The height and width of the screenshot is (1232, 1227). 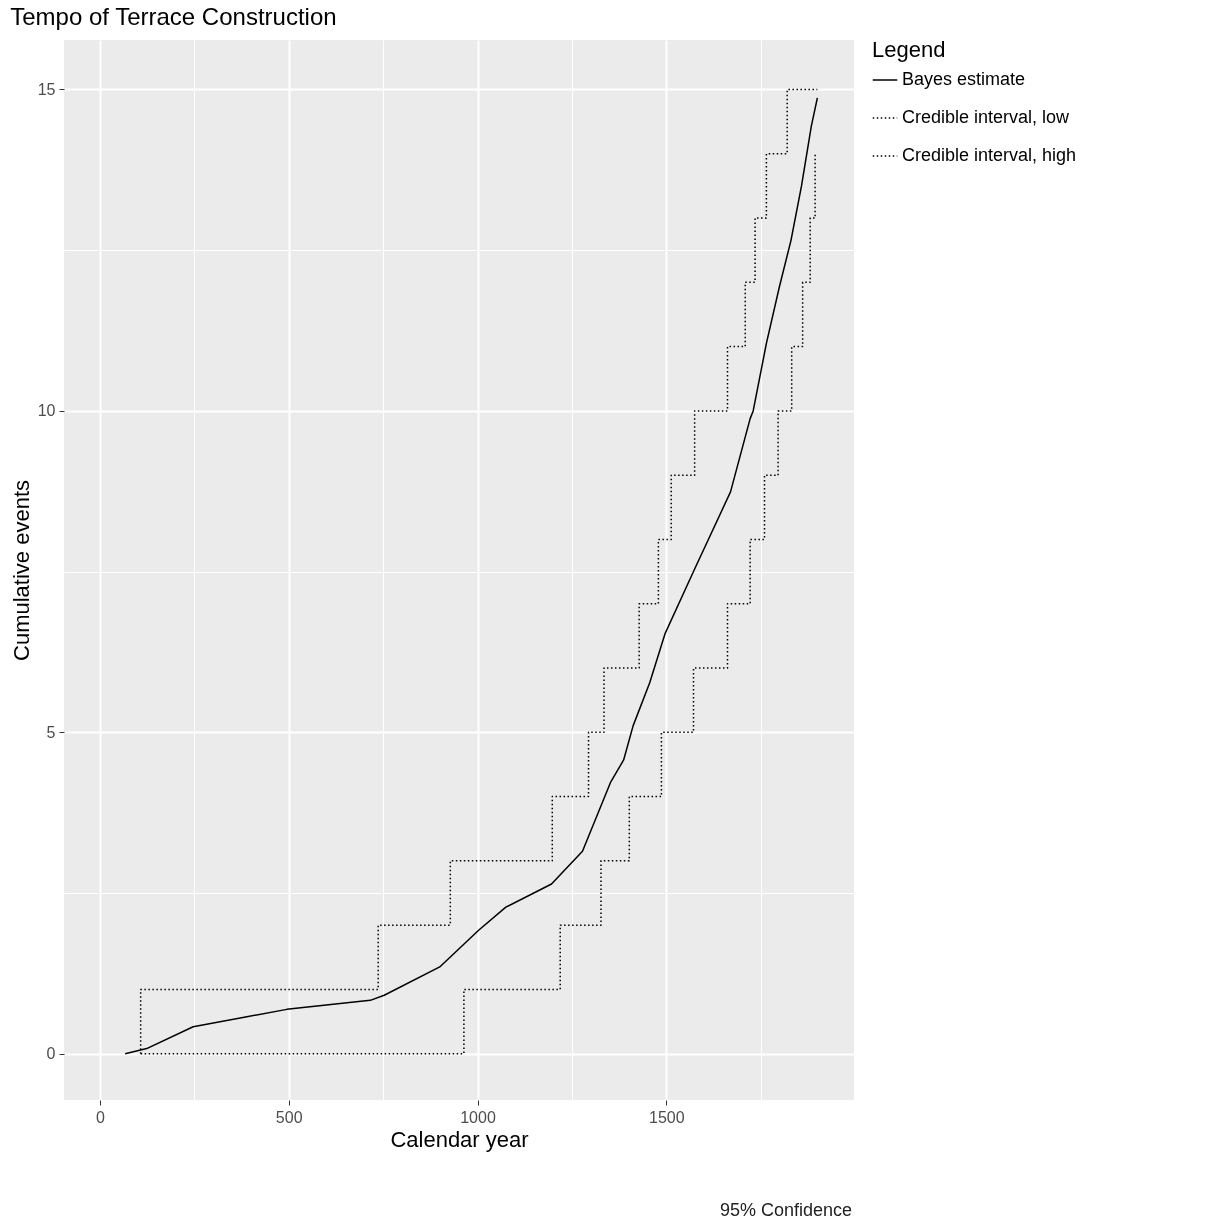 What do you see at coordinates (21, 570) in the screenshot?
I see `y-axis-title: Cumulative events` at bounding box center [21, 570].